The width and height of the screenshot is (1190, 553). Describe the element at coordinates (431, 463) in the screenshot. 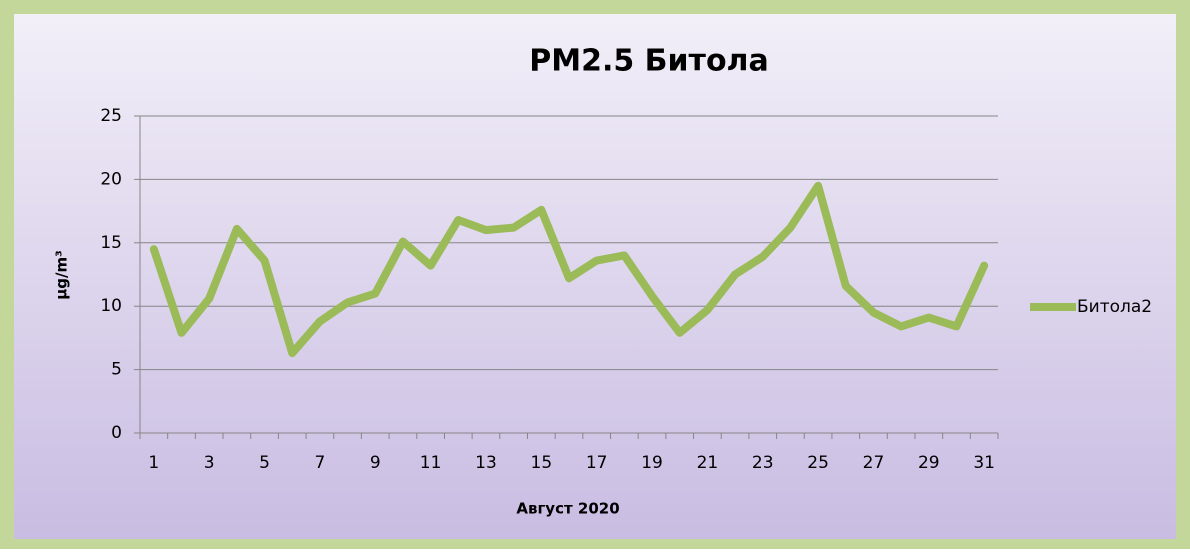

I see `x-tick-label: 11` at that location.